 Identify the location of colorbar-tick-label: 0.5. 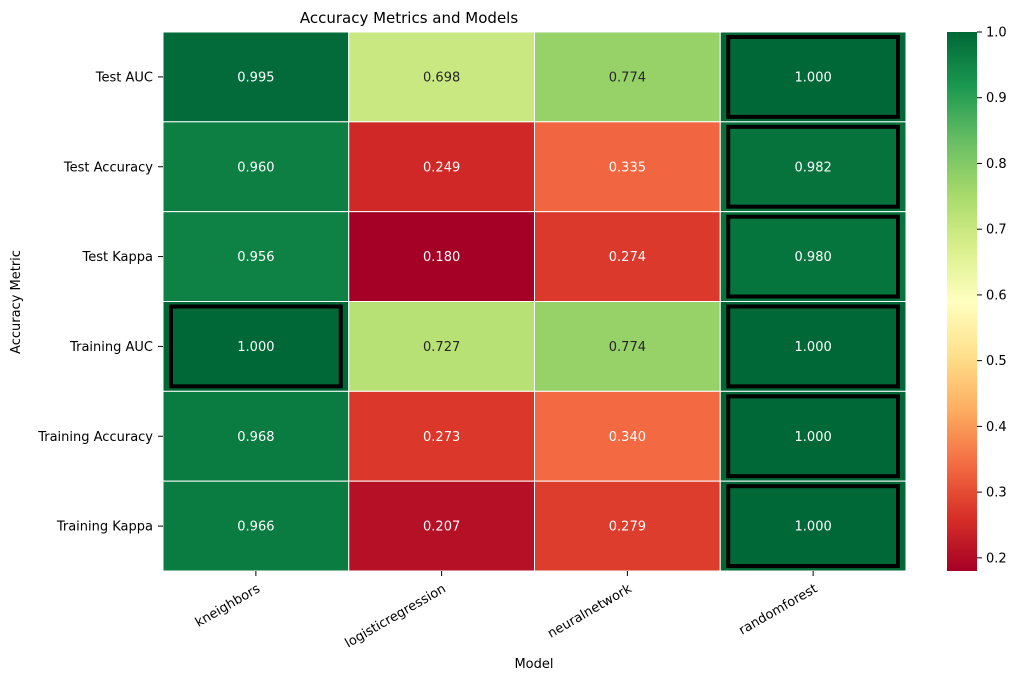
(996, 361).